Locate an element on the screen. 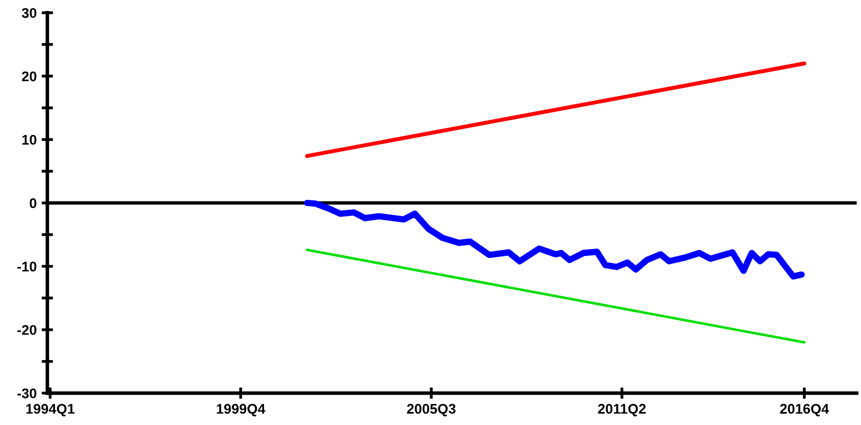 This screenshot has width=861, height=425. y-tick-label: 0 is located at coordinates (33, 203).